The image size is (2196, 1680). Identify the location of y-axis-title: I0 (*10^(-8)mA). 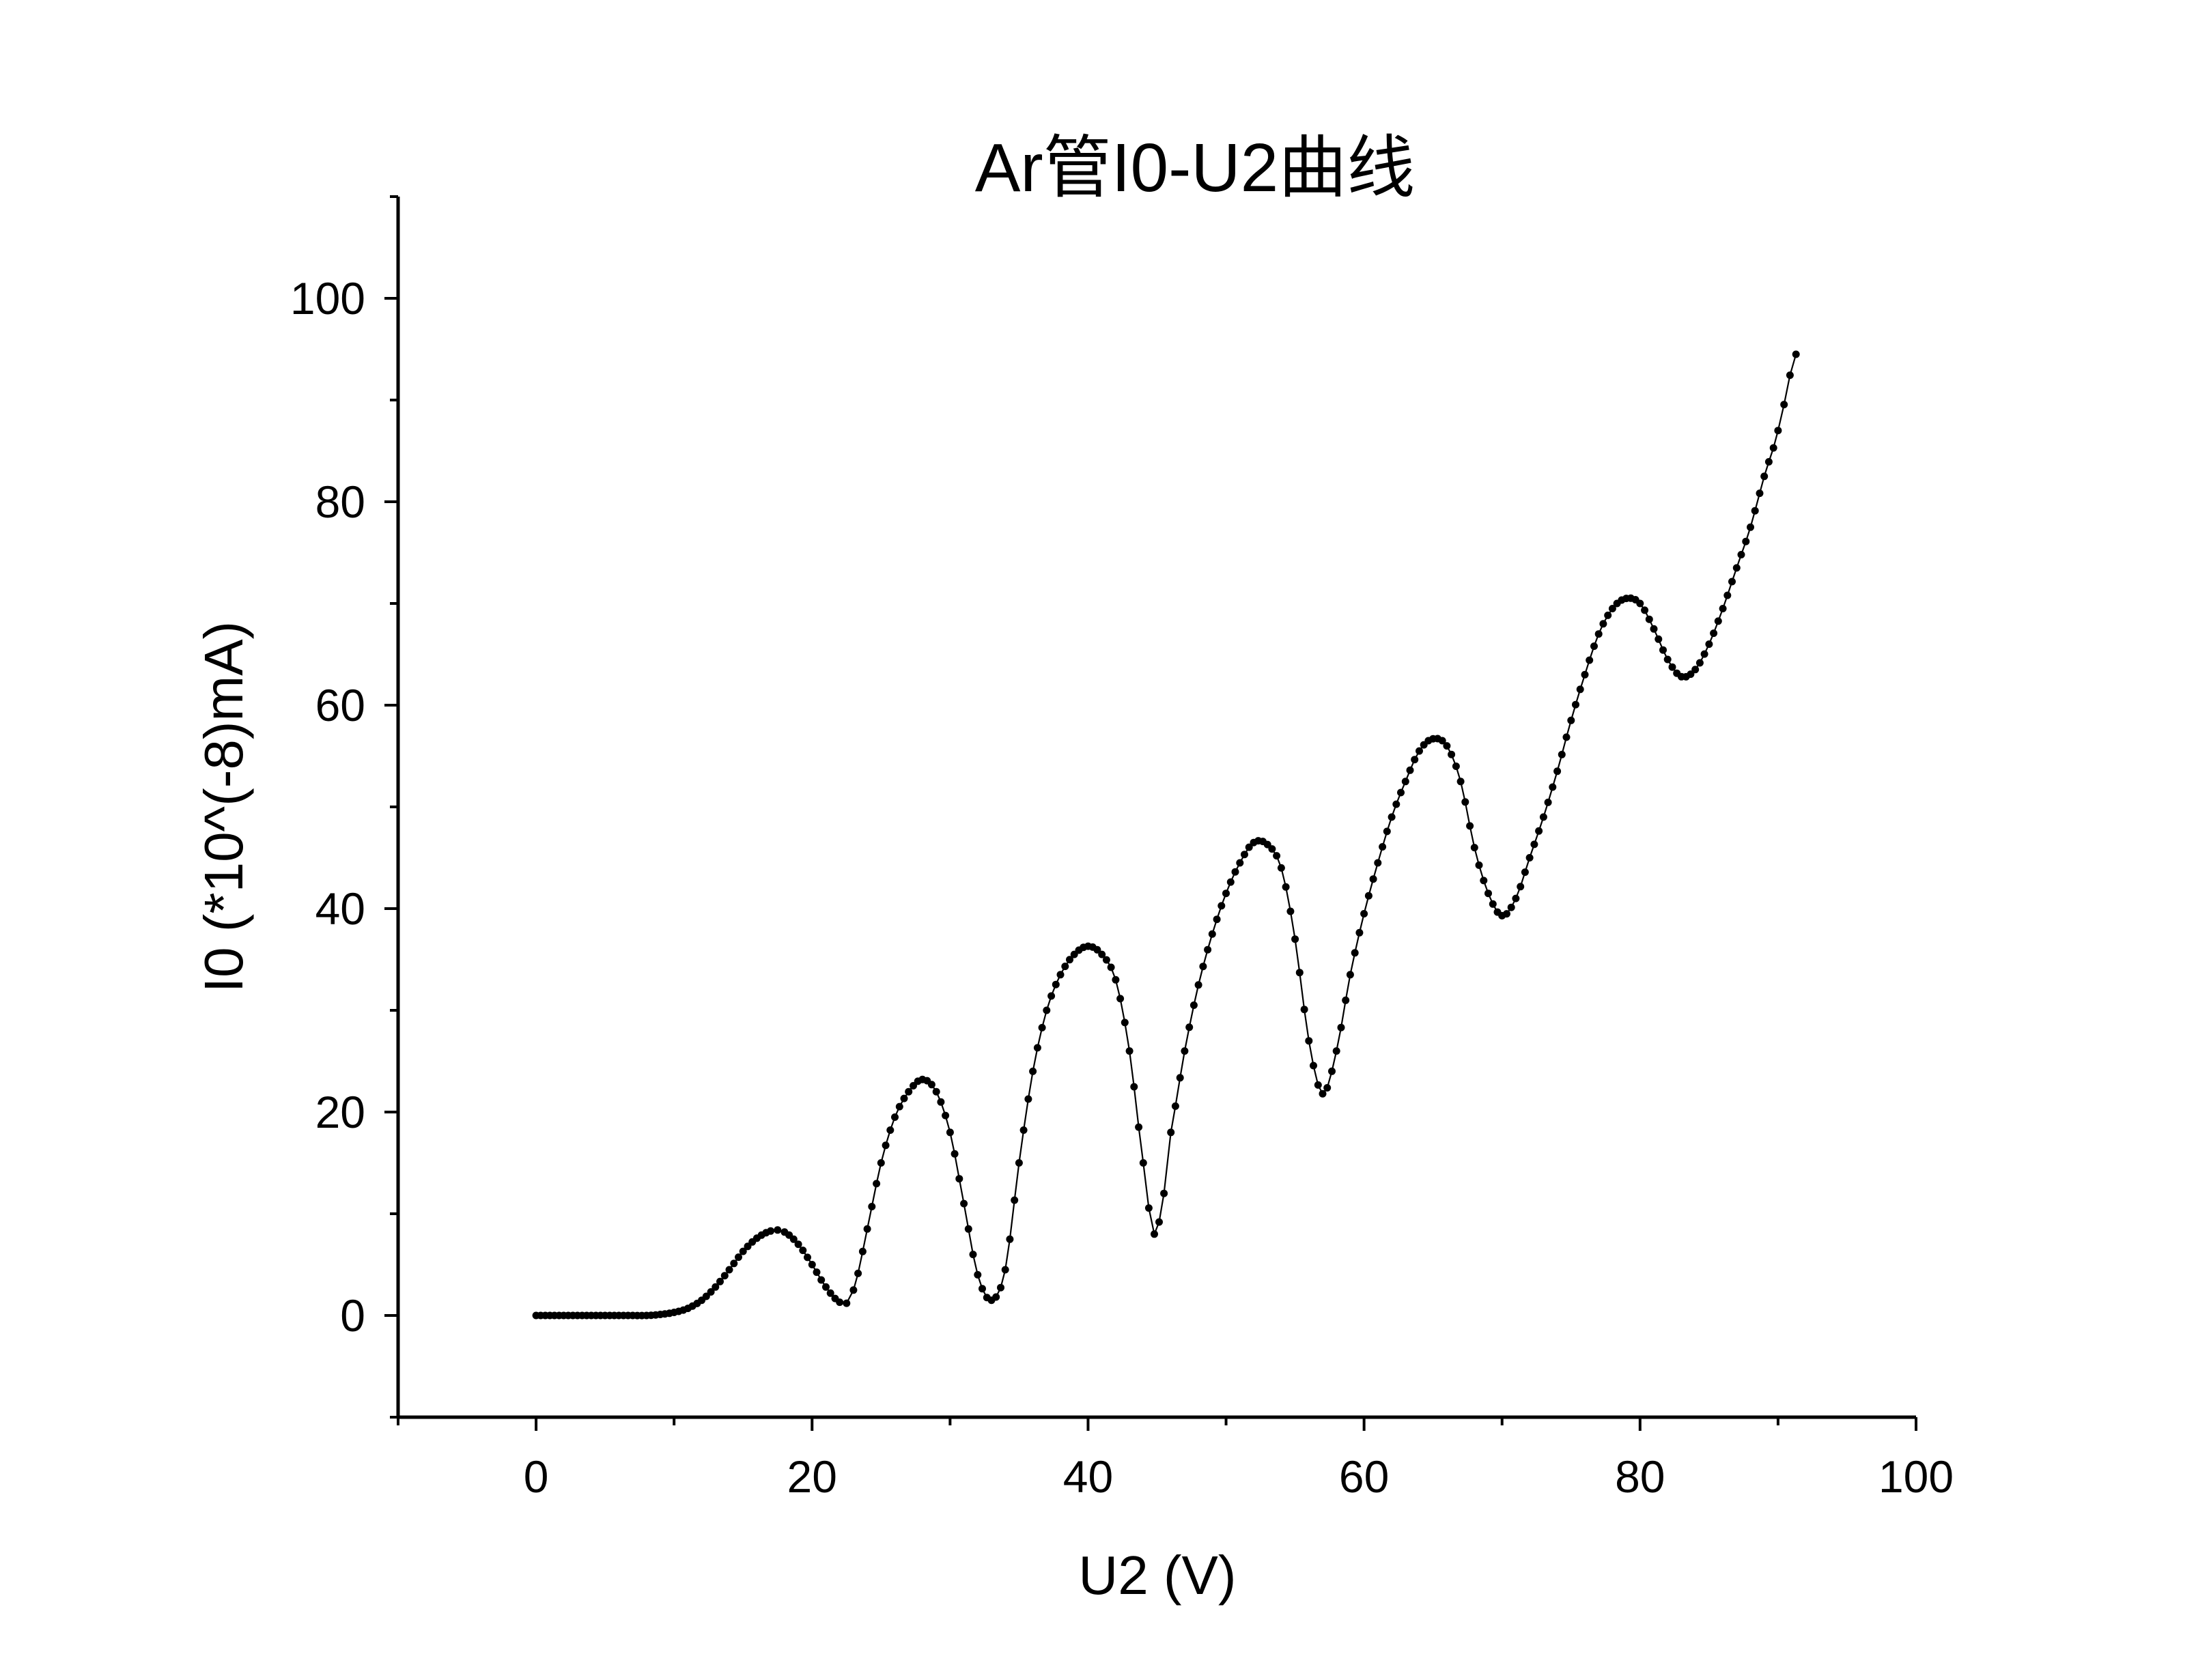
(224, 807).